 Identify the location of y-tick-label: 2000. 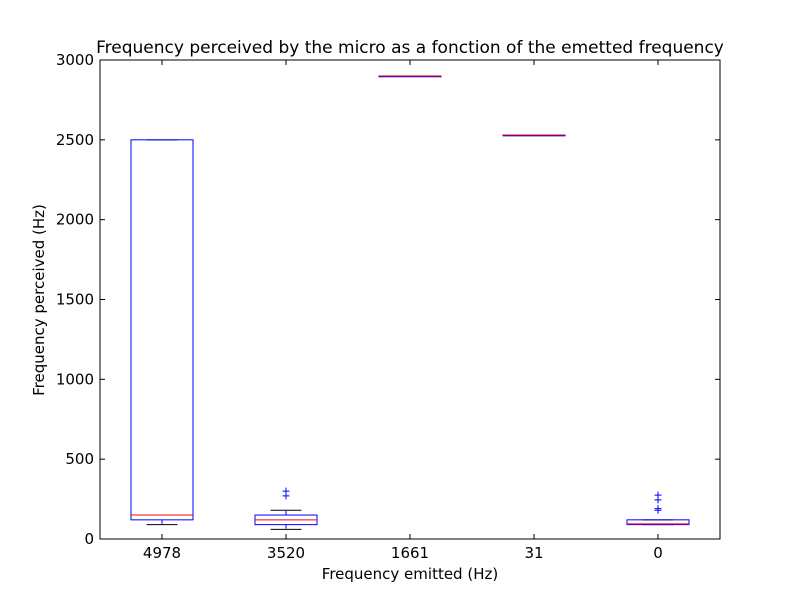
(75, 220).